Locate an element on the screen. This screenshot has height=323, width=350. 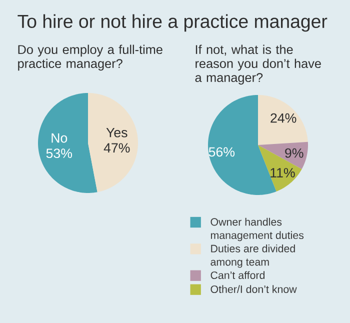
legend-label: Duties are divided among team is located at coordinates (252, 256).